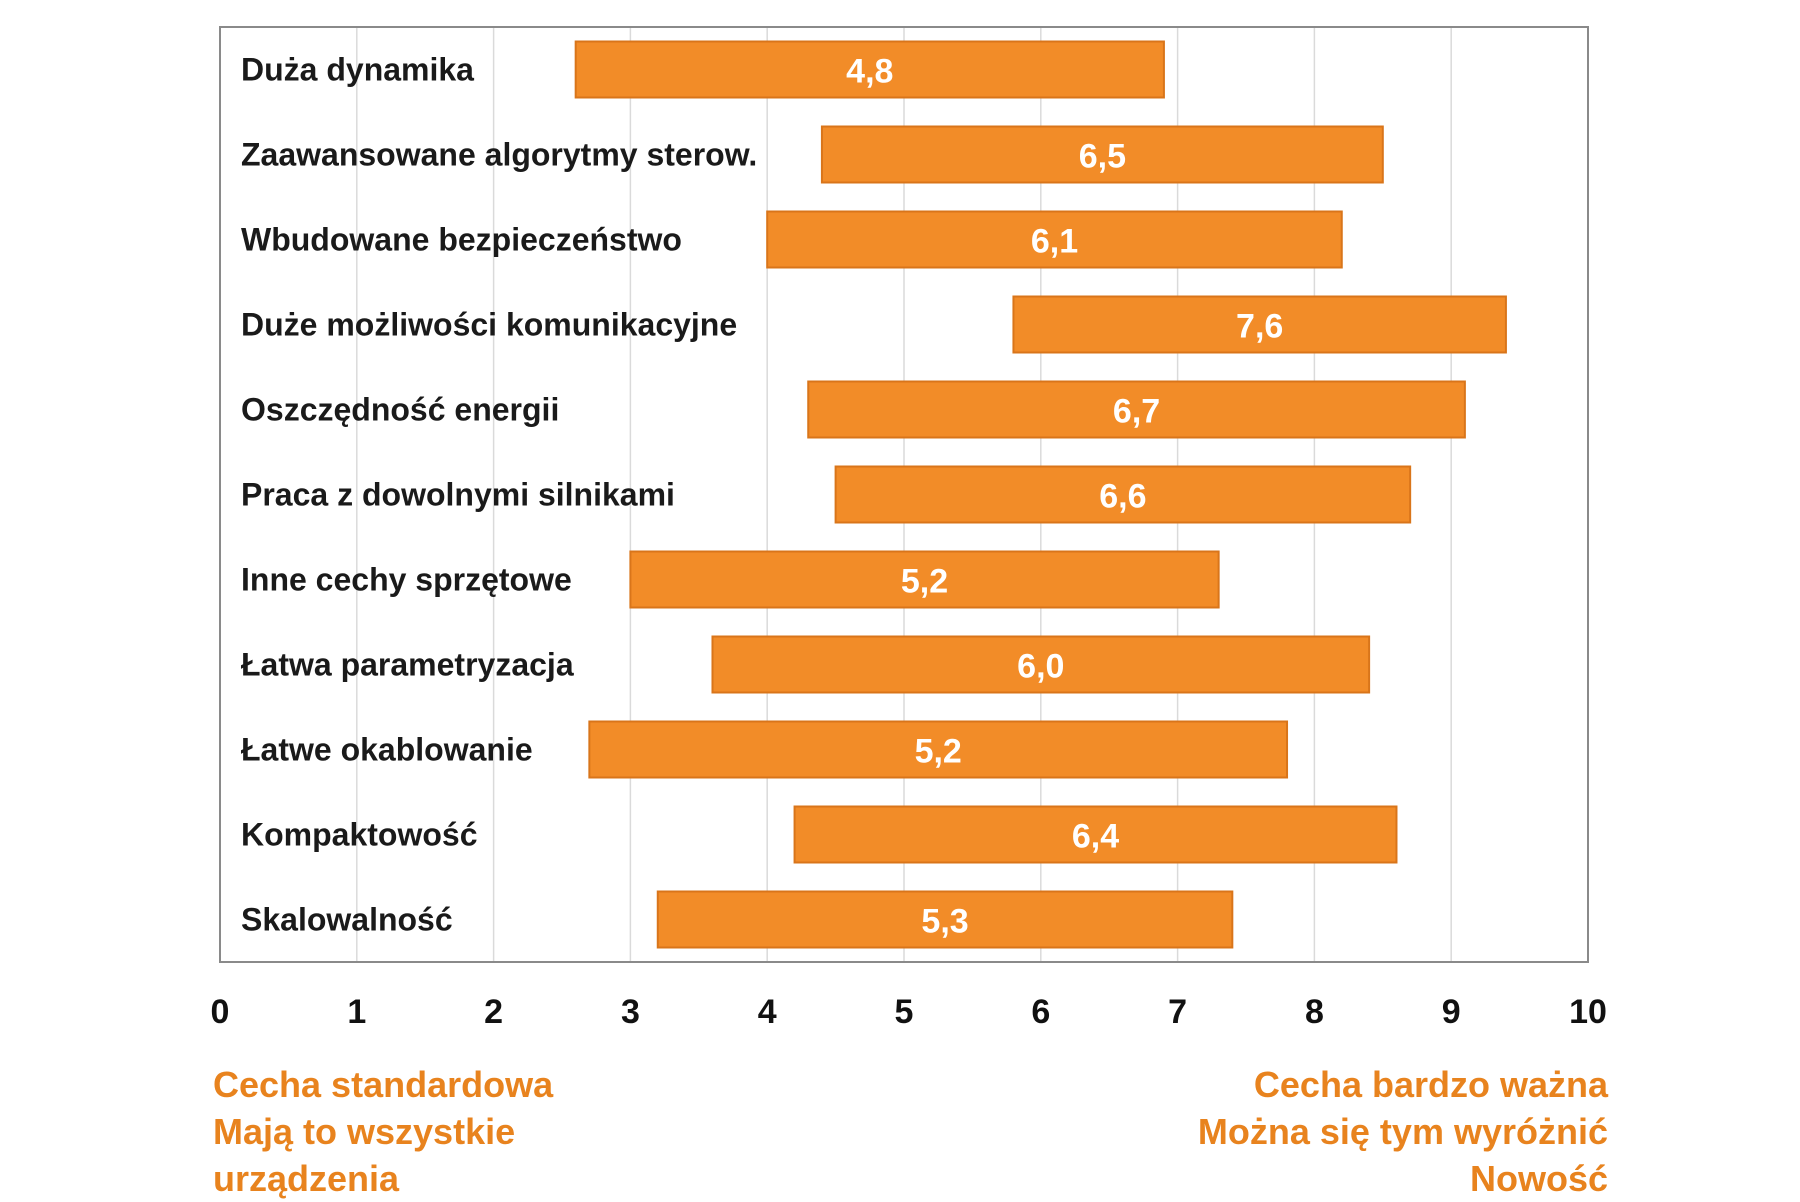  I want to click on x-axis-tick-labels: 0 1 2 3 4 5 6 7 8 9 10, so click(909, 1012).